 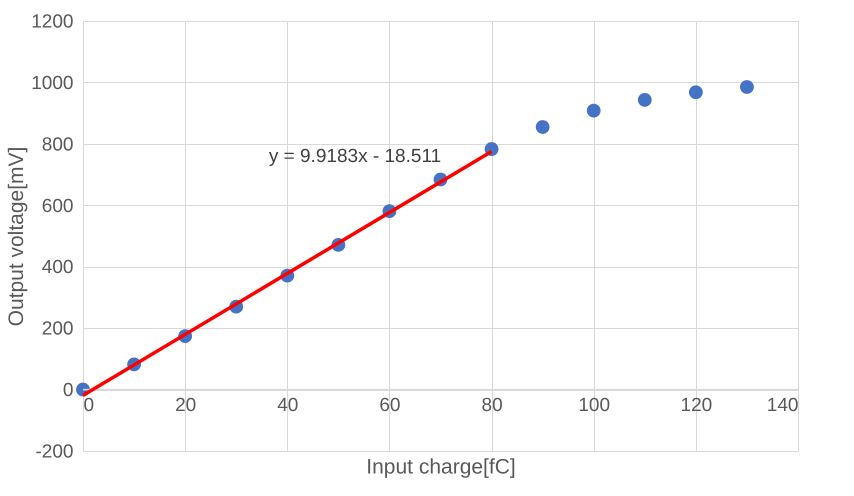 I want to click on y-tick-label: 400, so click(x=58, y=267).